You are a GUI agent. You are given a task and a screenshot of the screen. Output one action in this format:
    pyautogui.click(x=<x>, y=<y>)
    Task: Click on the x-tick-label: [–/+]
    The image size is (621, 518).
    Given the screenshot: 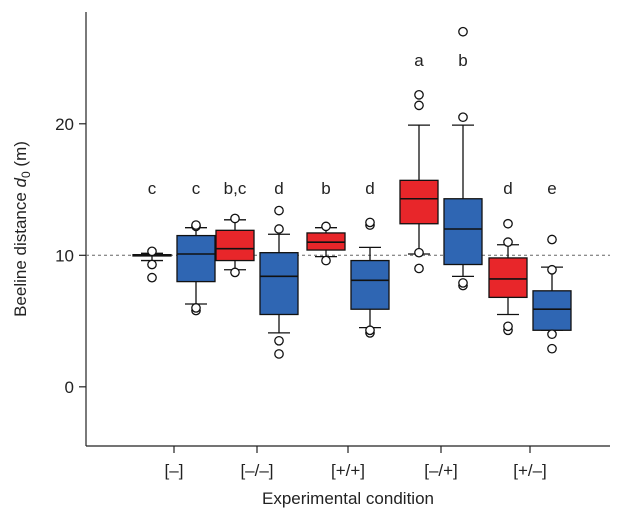 What is the action you would take?
    pyautogui.click(x=441, y=470)
    